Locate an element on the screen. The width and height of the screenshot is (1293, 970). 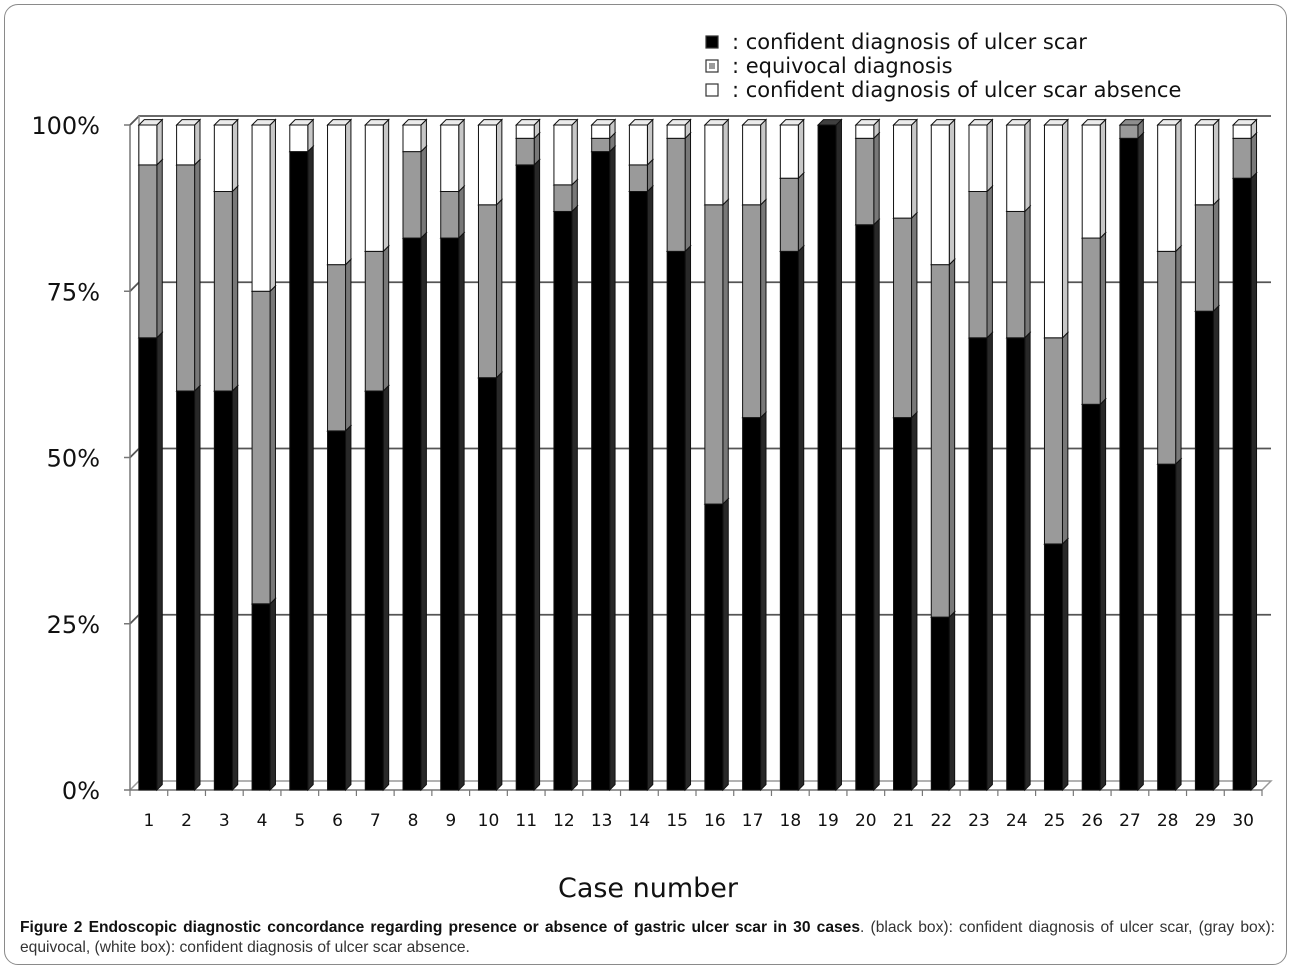
x-tick-label-case-25: 25 is located at coordinates (1055, 821).